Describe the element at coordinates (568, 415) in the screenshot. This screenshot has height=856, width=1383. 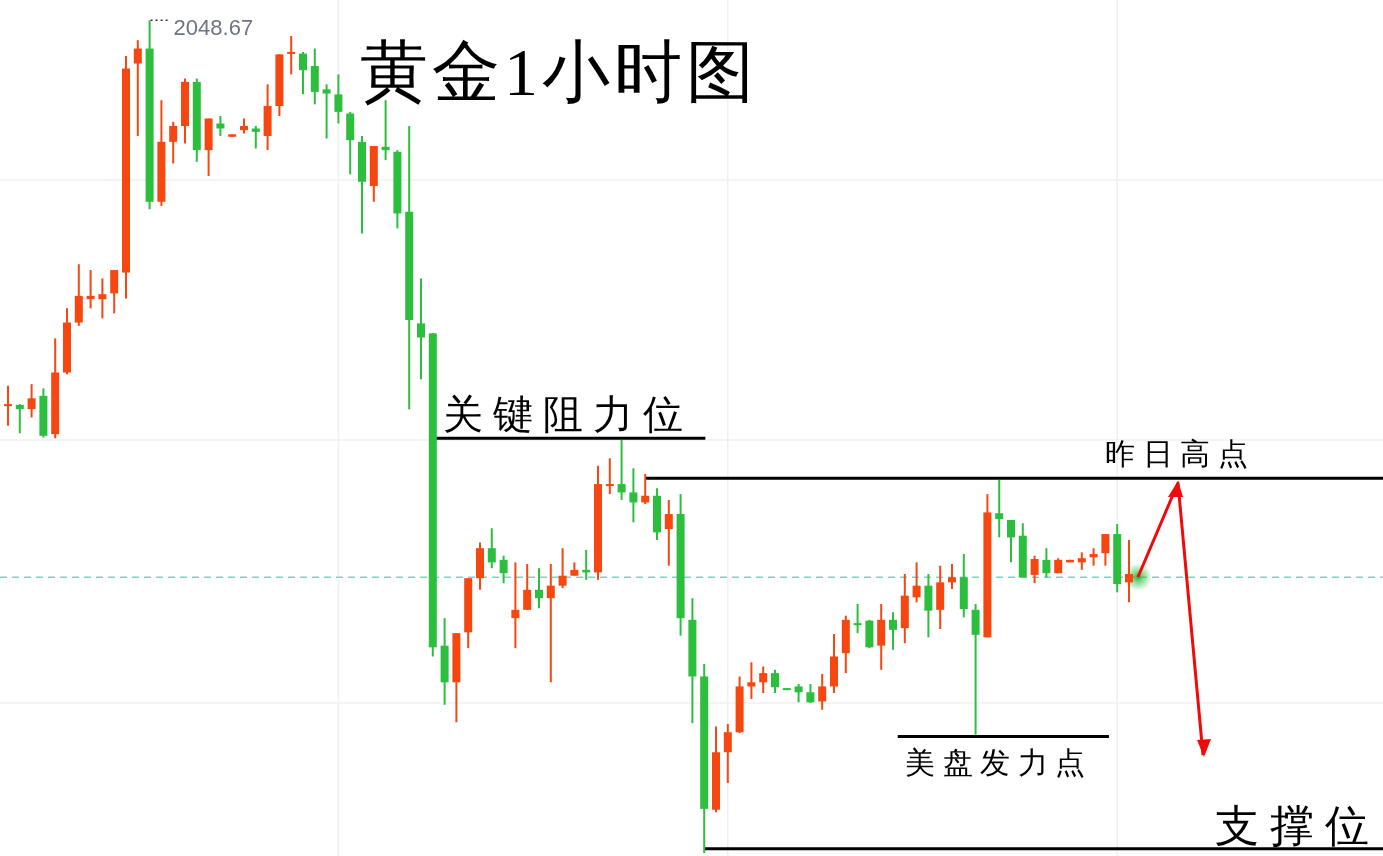
I see `ref-line-label: 关键阻力位` at that location.